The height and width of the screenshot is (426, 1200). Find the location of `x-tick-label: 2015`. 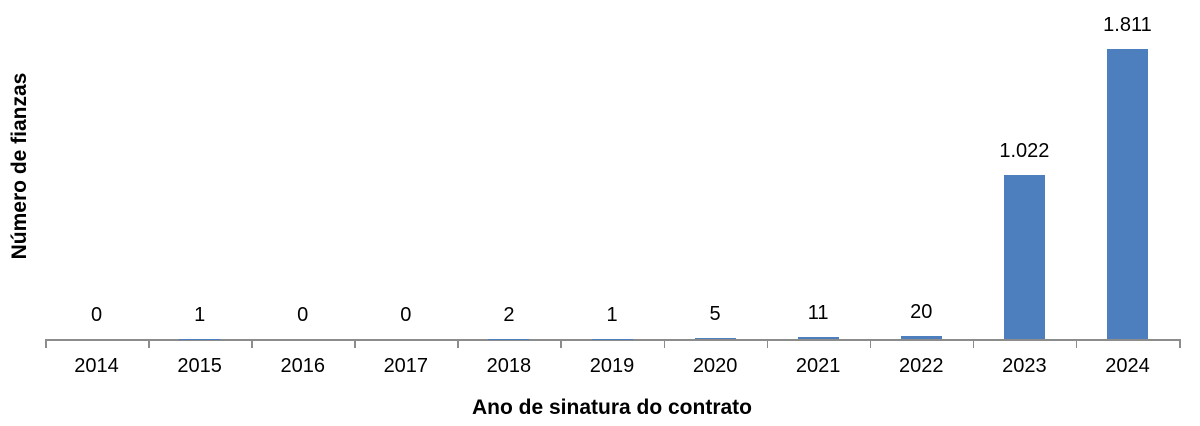

x-tick-label: 2015 is located at coordinates (199, 366).